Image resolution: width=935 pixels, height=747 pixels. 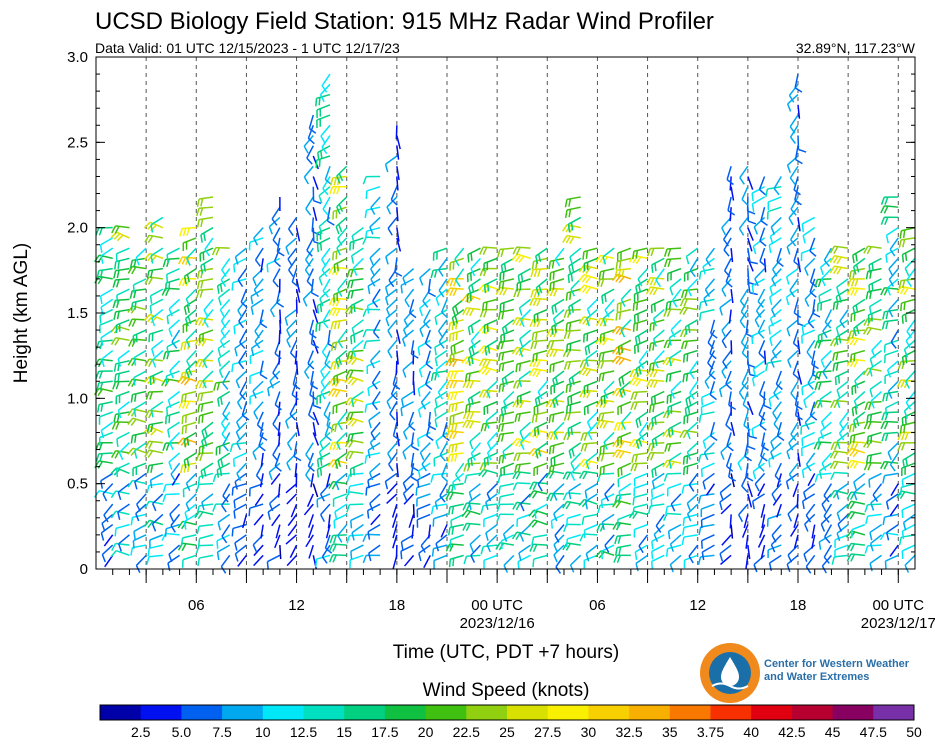 I want to click on colorbar-swatch, so click(x=365, y=712).